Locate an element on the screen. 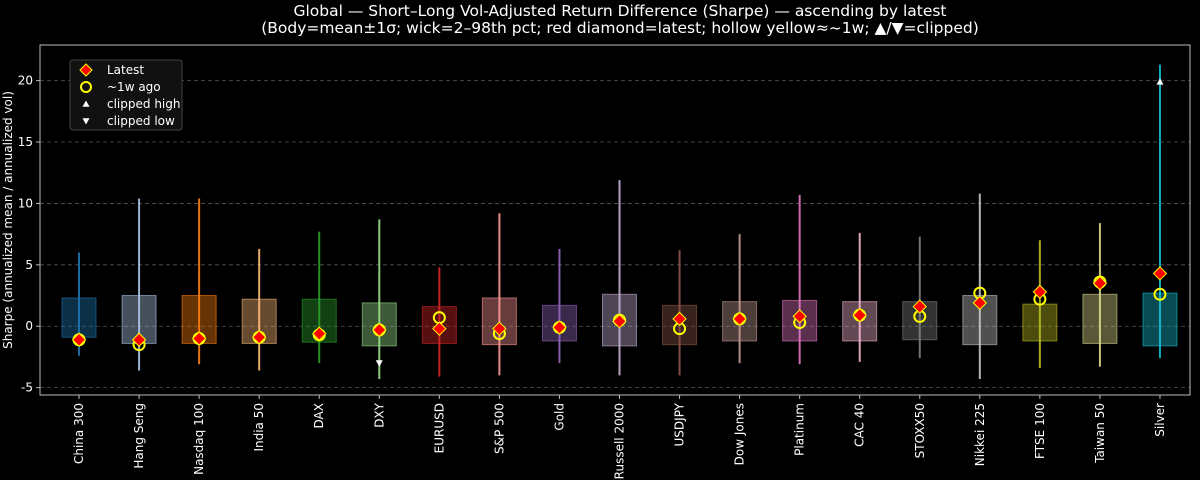 Image resolution: width=1200 pixels, height=480 pixels. week-ago-marker is located at coordinates (1160, 294).